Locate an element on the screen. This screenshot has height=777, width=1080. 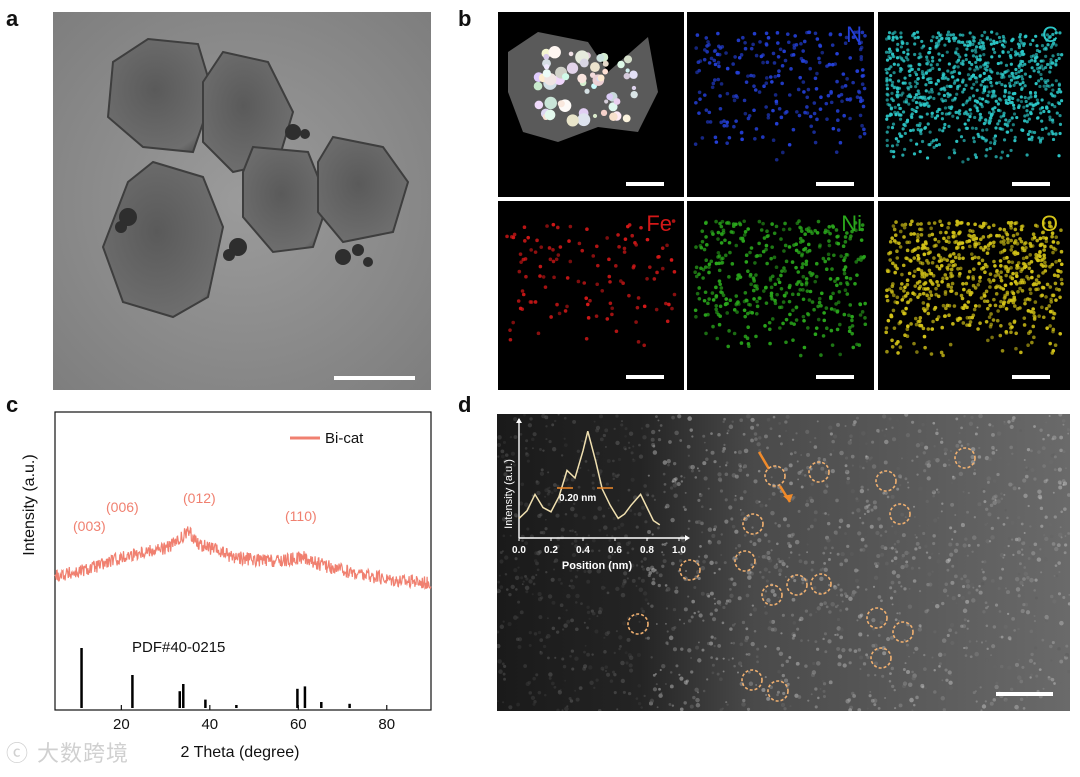
element-label: Fe is located at coordinates (659, 223).